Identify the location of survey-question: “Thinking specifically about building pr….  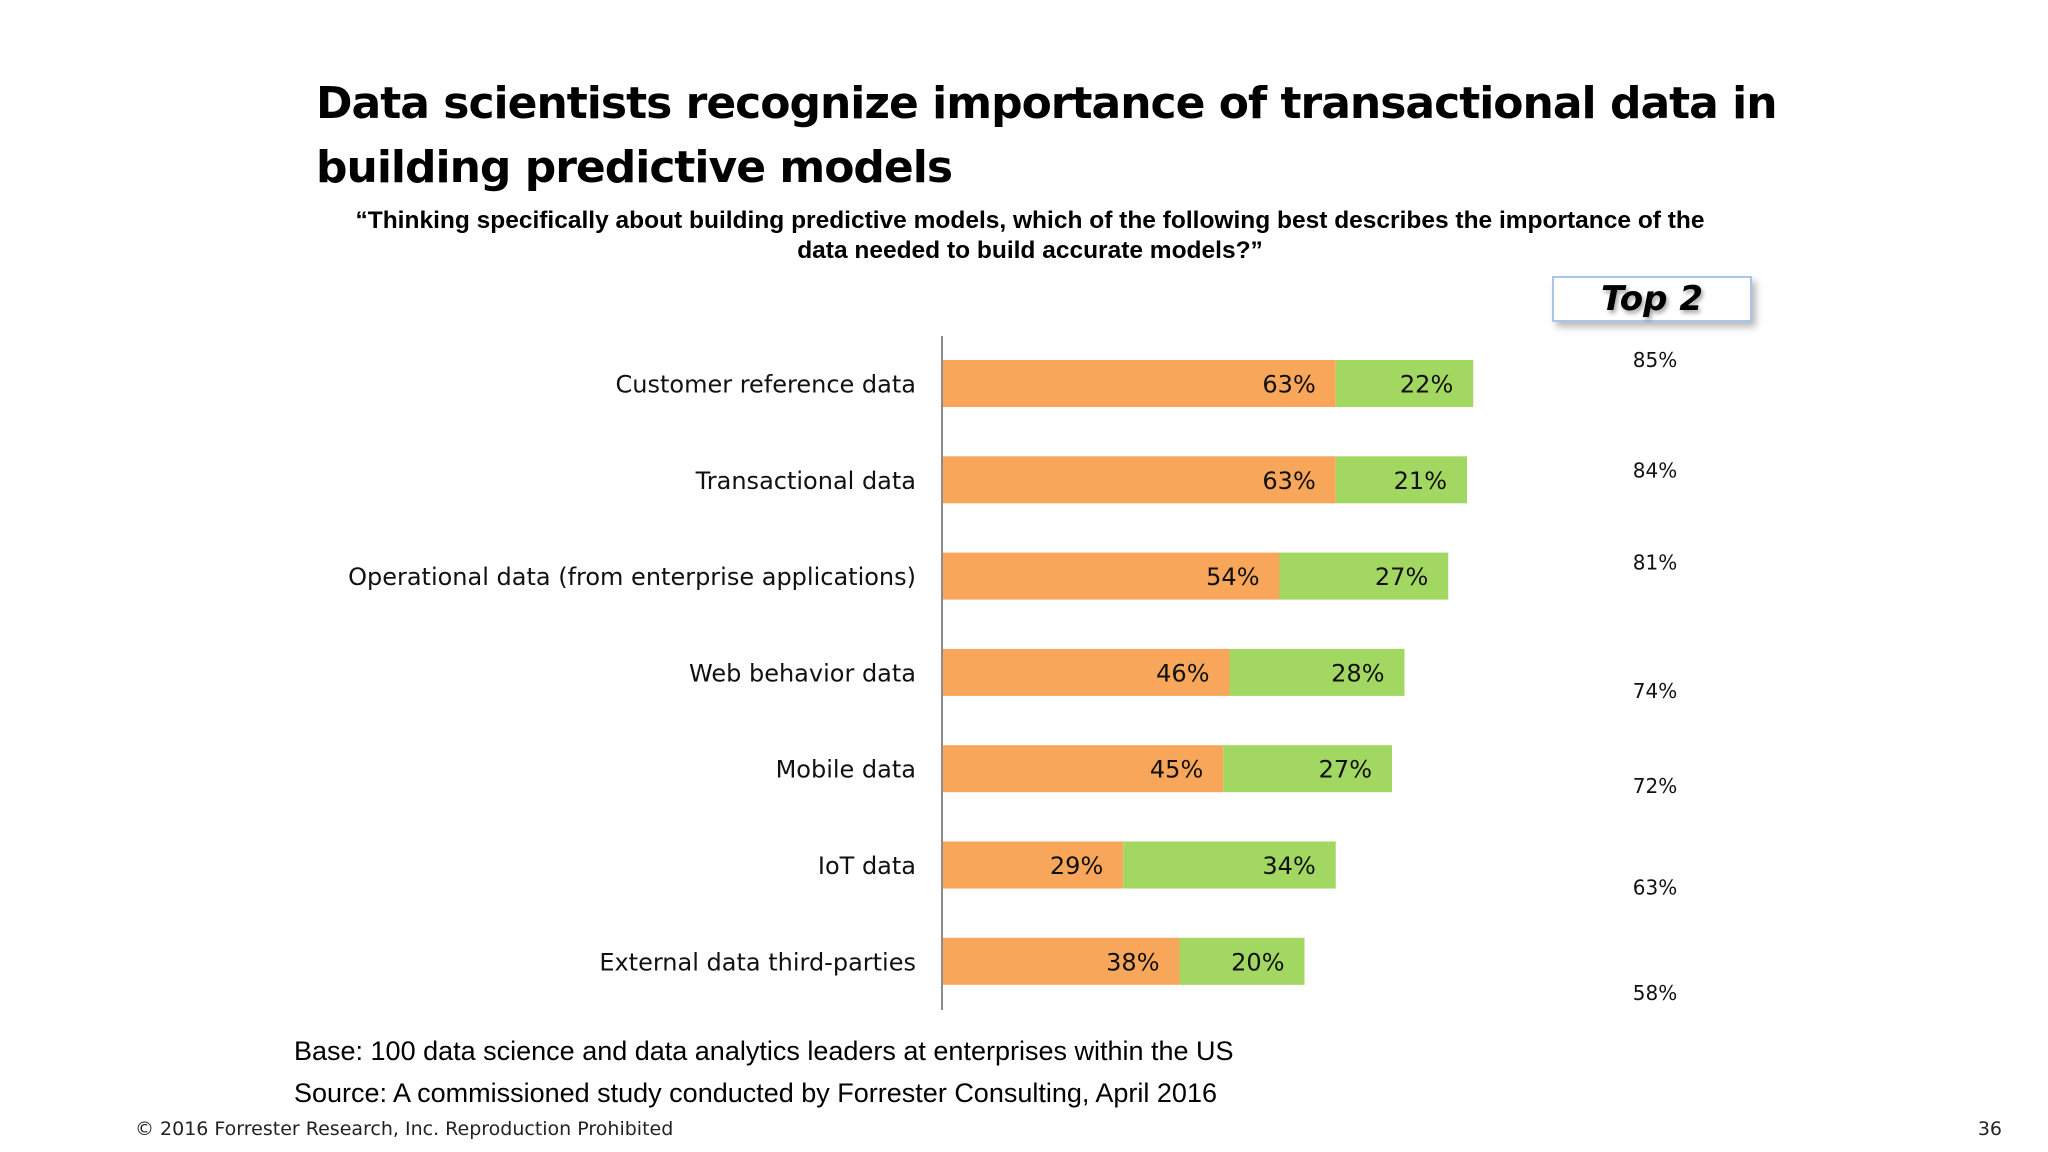
(1030, 235).